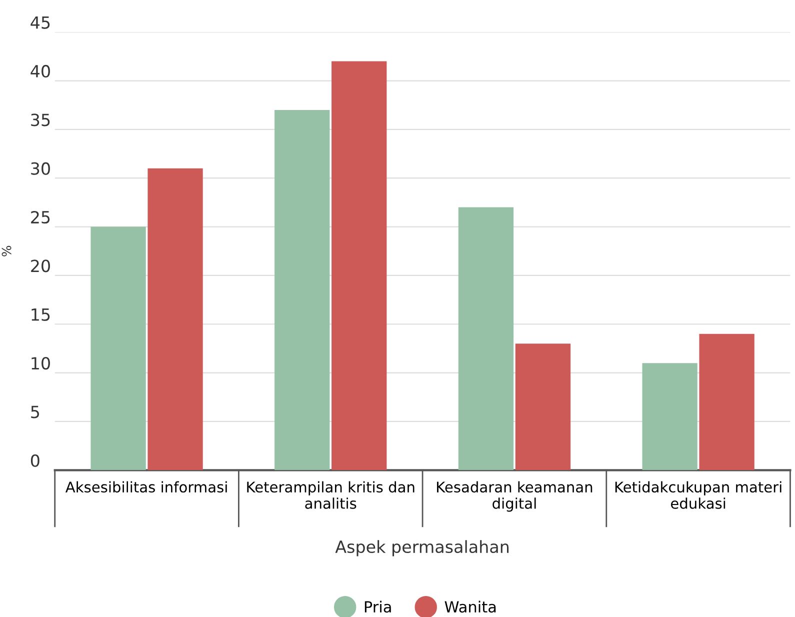 This screenshot has height=617, width=795. Describe the element at coordinates (7, 251) in the screenshot. I see `y-axis-title: %` at that location.